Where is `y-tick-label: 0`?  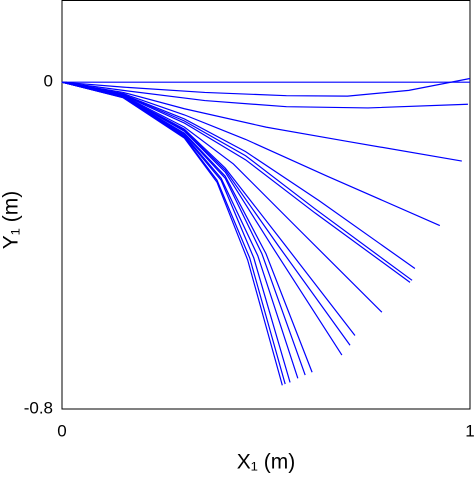
y-tick-label: 0 is located at coordinates (48, 81).